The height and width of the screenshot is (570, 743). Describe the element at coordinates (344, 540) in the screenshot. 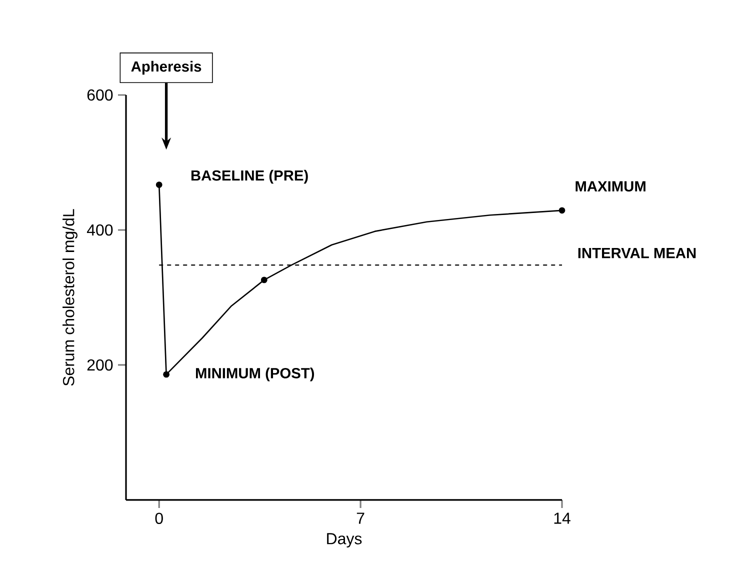

I see `x-axis-title: Days` at that location.